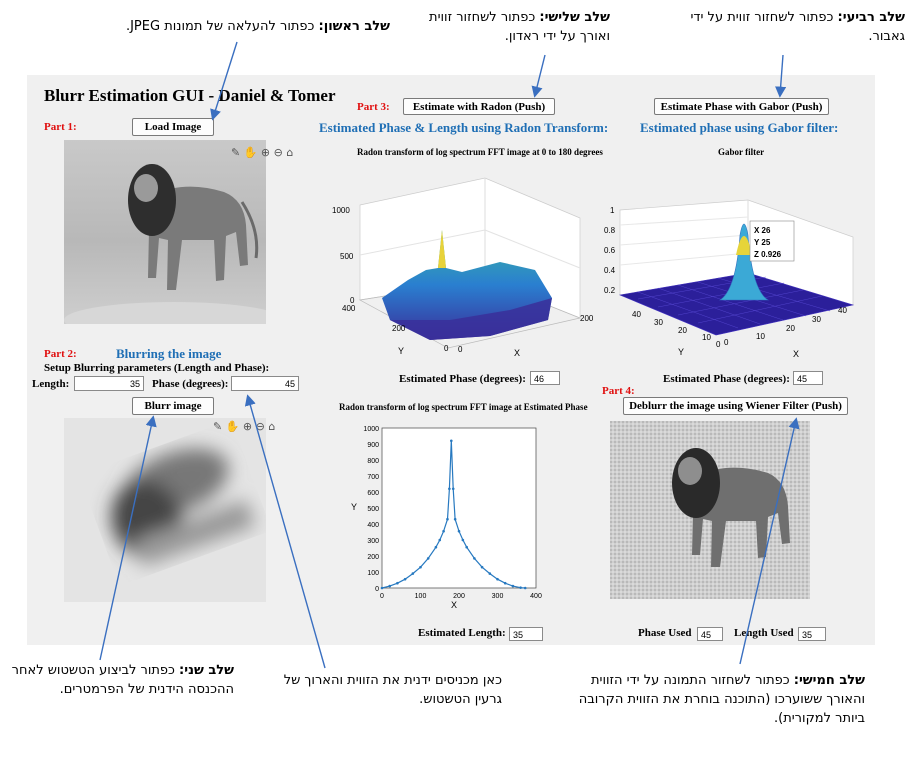  Describe the element at coordinates (262, 152) in the screenshot. I see `figure-toolbar: ✎ ✋ ⊕ ⊖ ⌂` at that location.